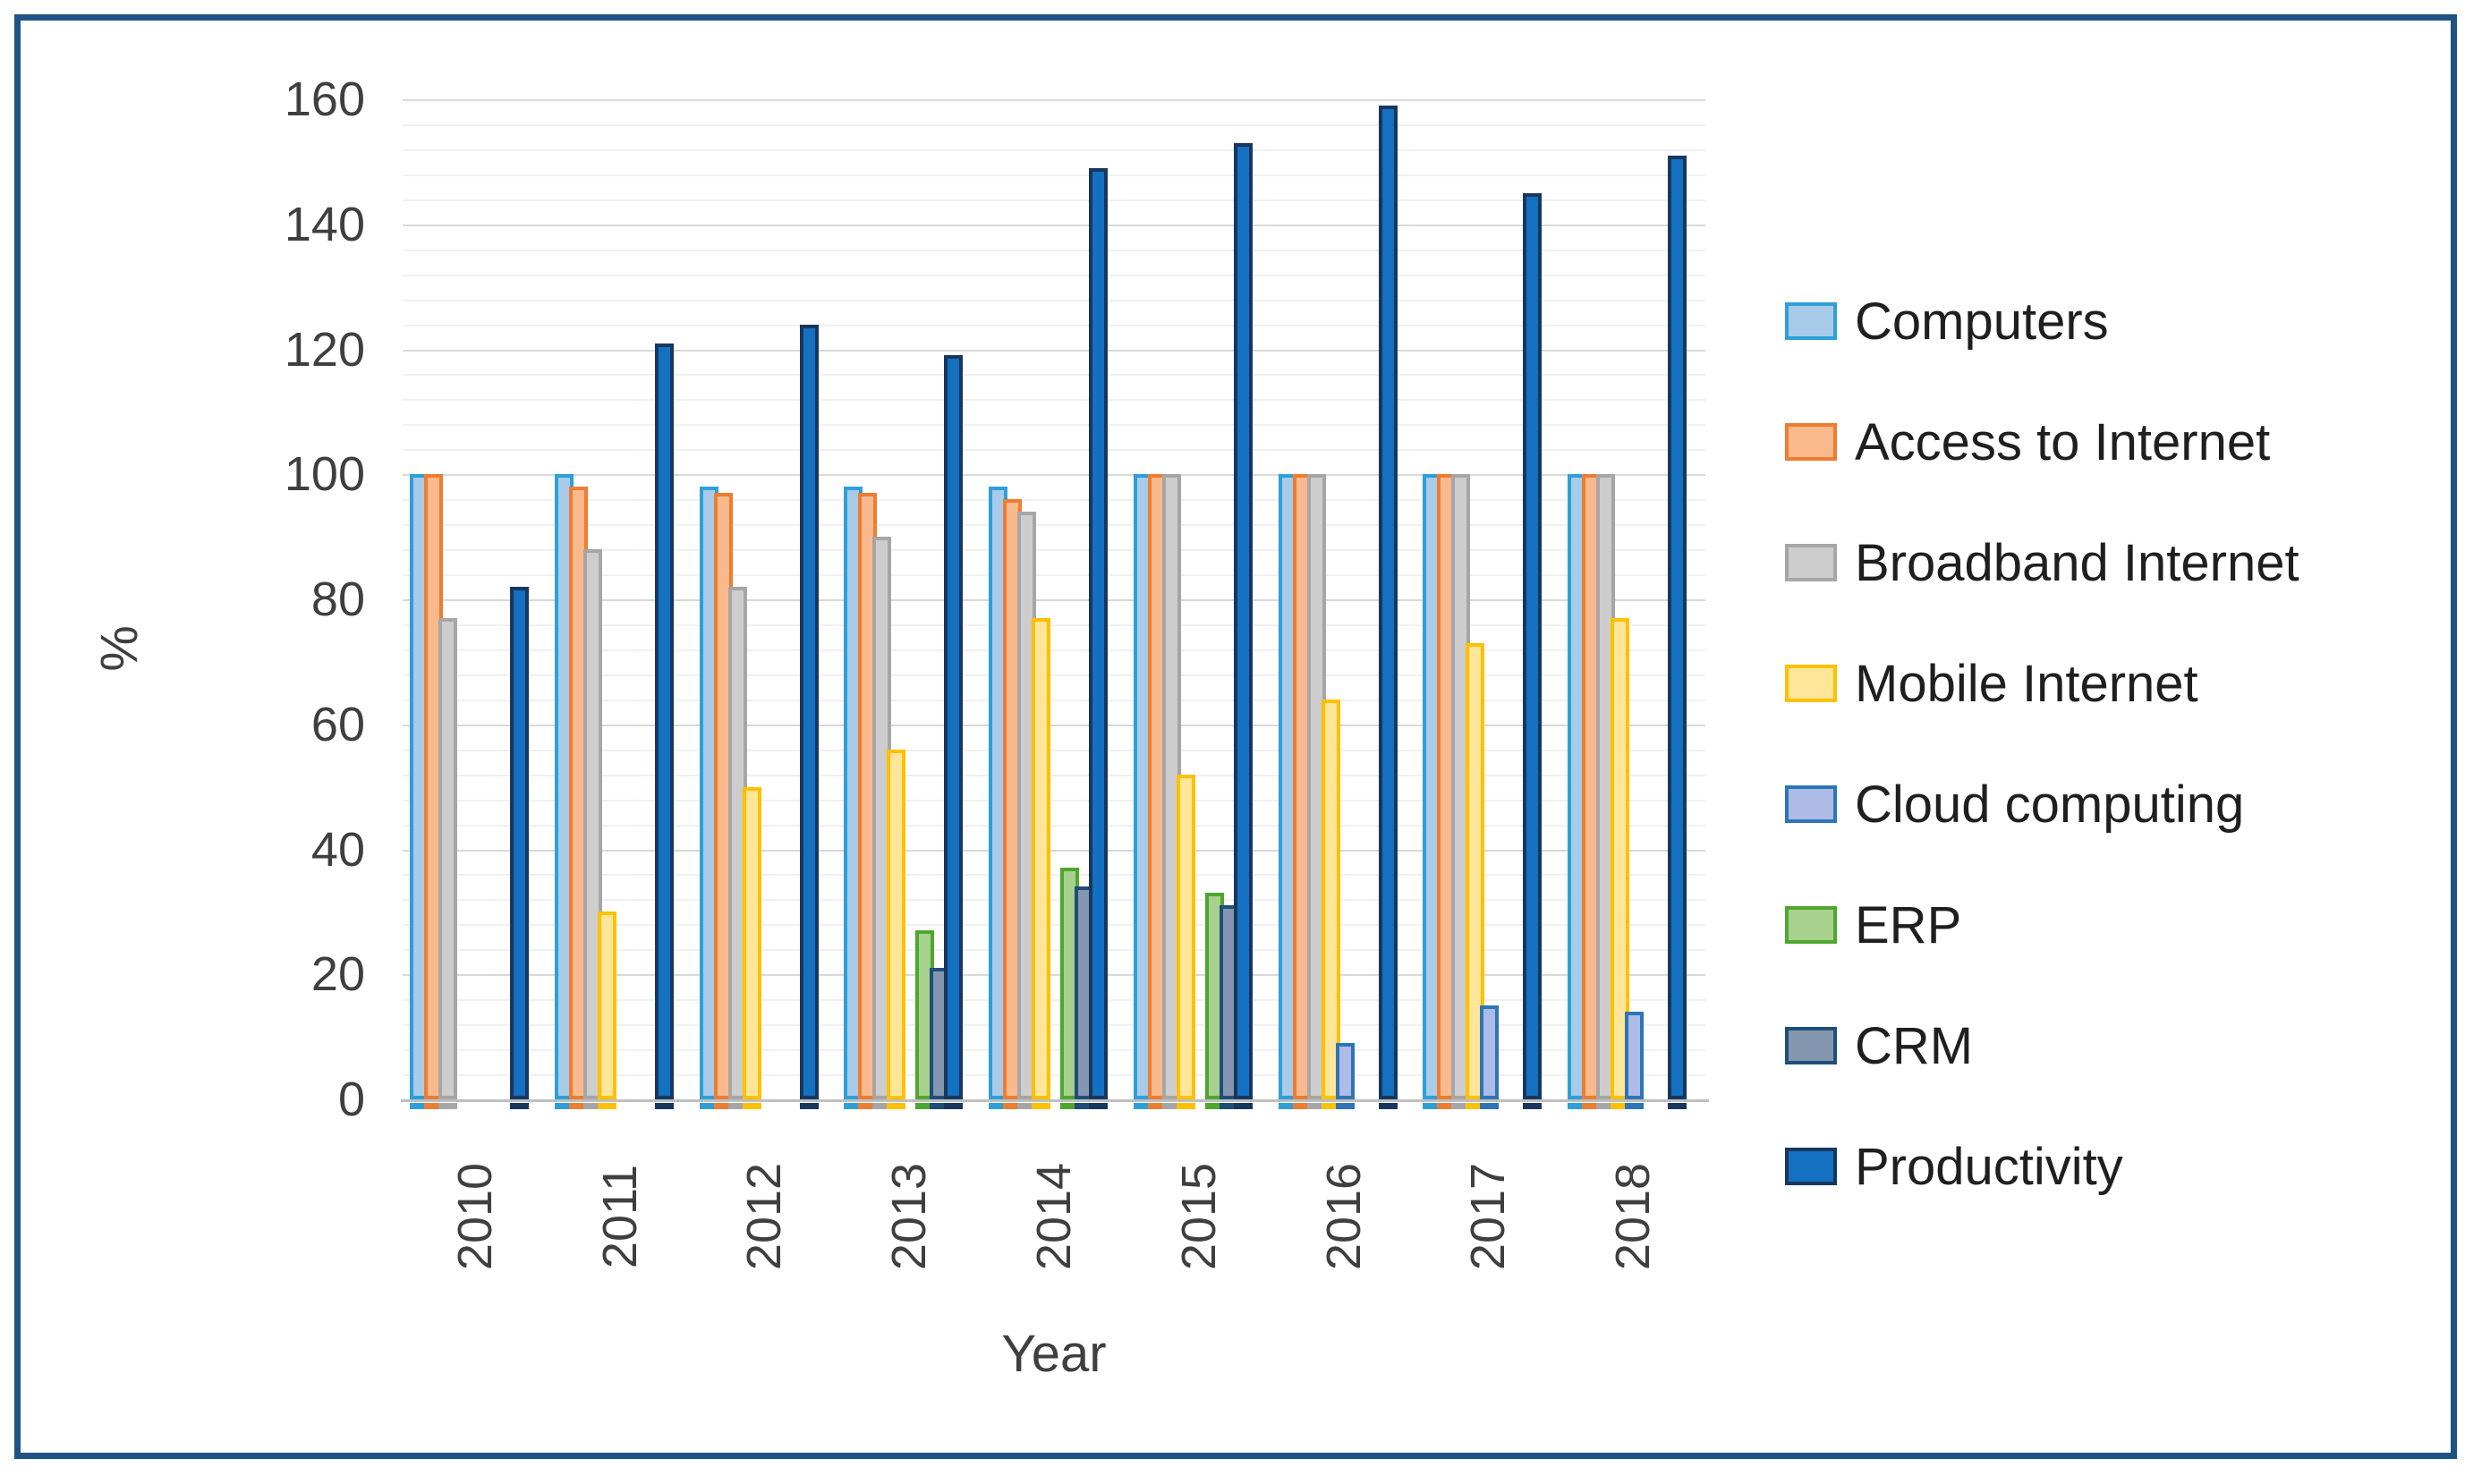 The width and height of the screenshot is (2482, 1484). What do you see at coordinates (1388, 1106) in the screenshot?
I see `bar-base-2016-productivity` at bounding box center [1388, 1106].